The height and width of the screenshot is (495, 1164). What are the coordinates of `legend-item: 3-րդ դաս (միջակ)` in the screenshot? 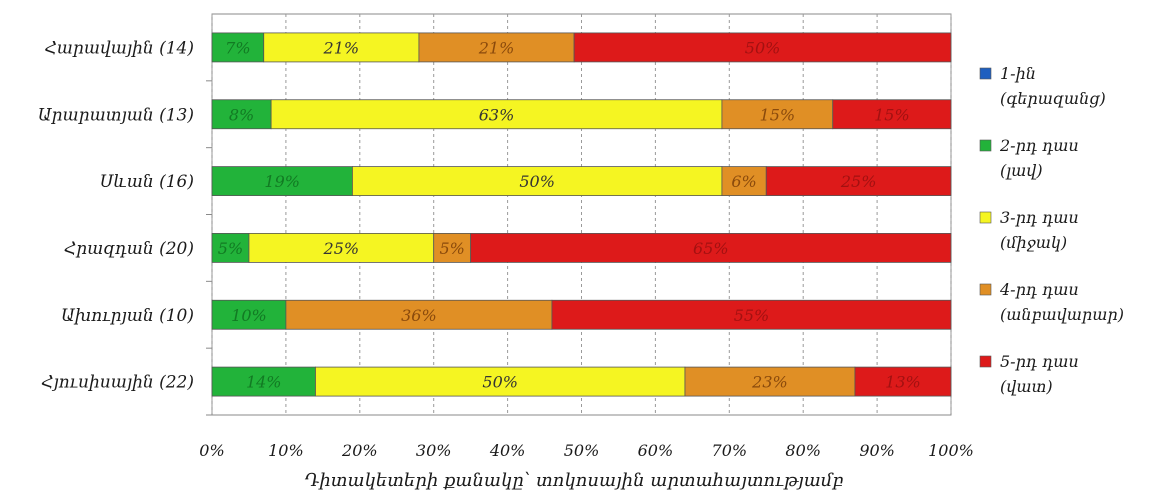 It's located at (1039, 230).